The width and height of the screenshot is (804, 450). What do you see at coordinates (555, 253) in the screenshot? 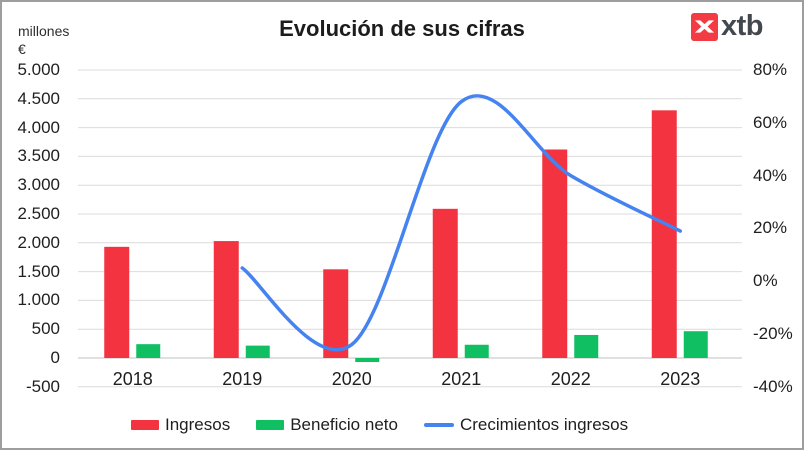
I see `bar-ingresos-2022` at bounding box center [555, 253].